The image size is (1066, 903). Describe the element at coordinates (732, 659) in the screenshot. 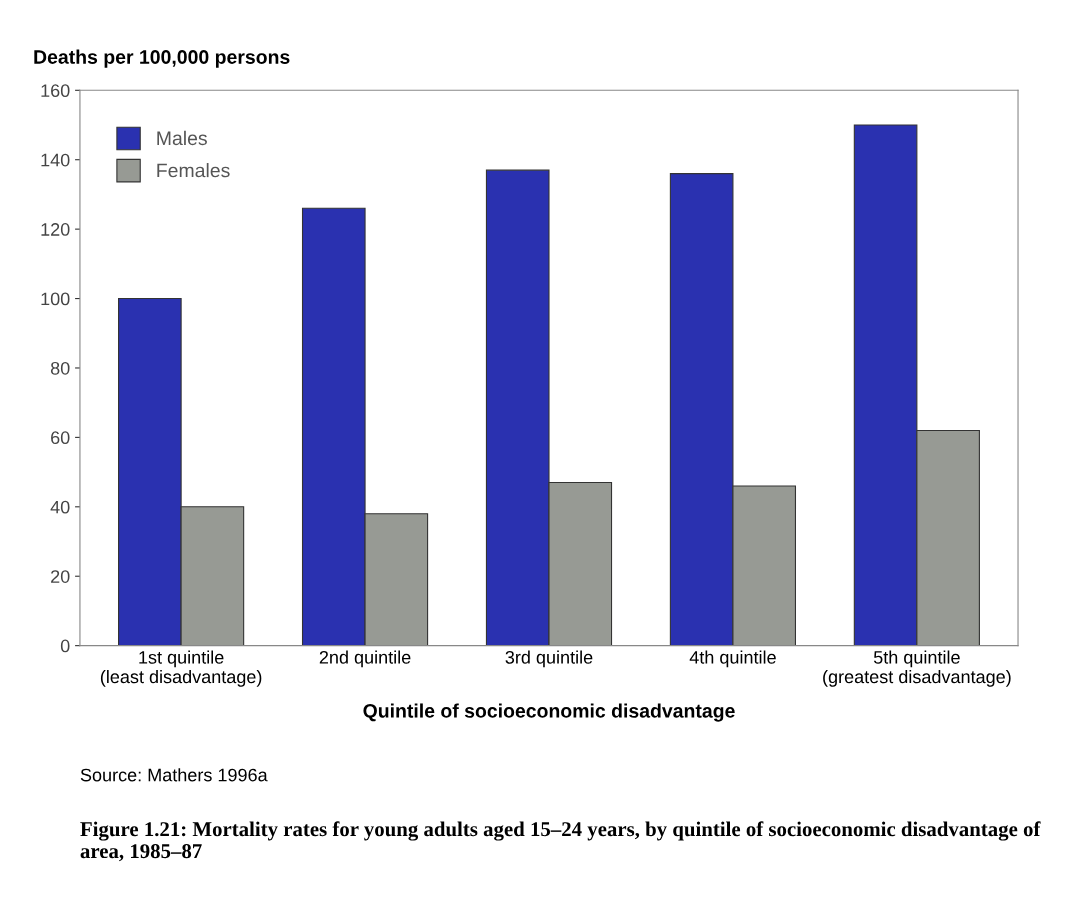

I see `x-tick-label: 4th quintile` at that location.